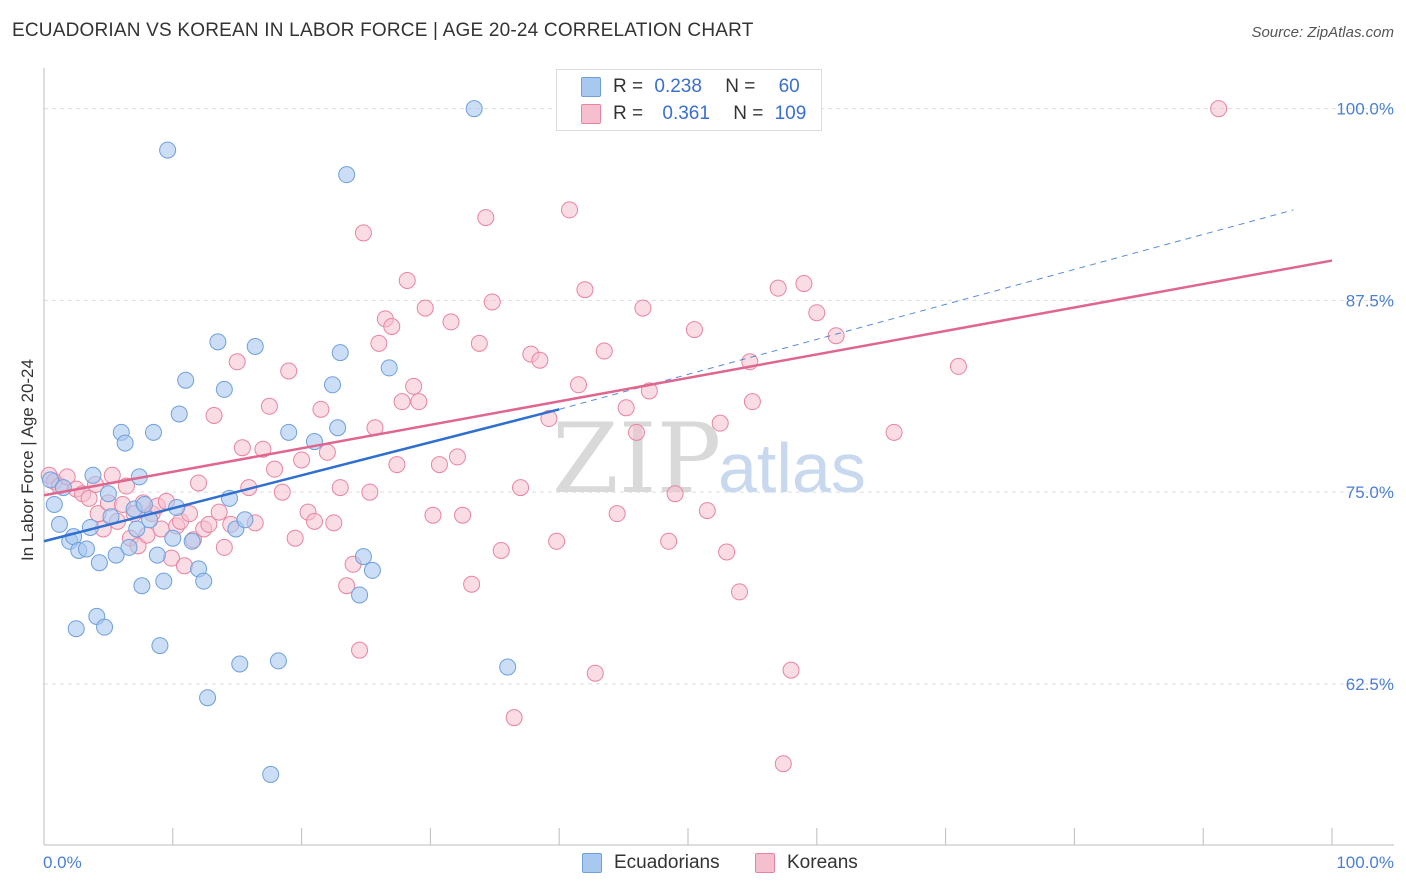 Image resolution: width=1406 pixels, height=892 pixels. Describe the element at coordinates (1322, 32) in the screenshot. I see `source-label: Source: ZipAtlas.com` at that location.